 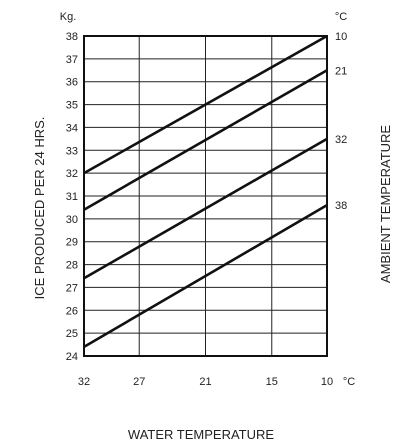 What do you see at coordinates (349, 382) in the screenshot?
I see `x-unit-label: °C` at bounding box center [349, 382].